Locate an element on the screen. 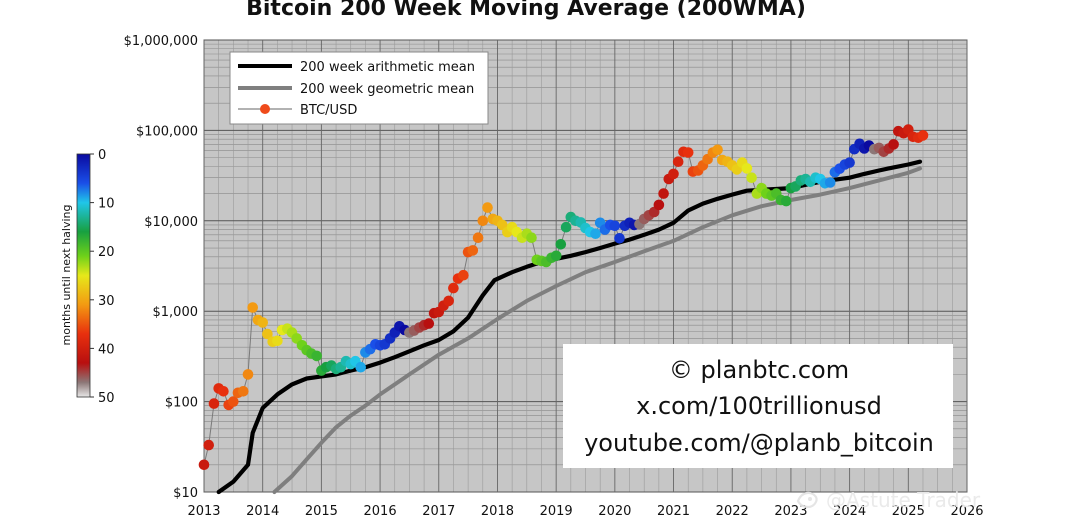 The height and width of the screenshot is (523, 1080). credit-x-link: x.com/100trillionusd is located at coordinates (759, 406).